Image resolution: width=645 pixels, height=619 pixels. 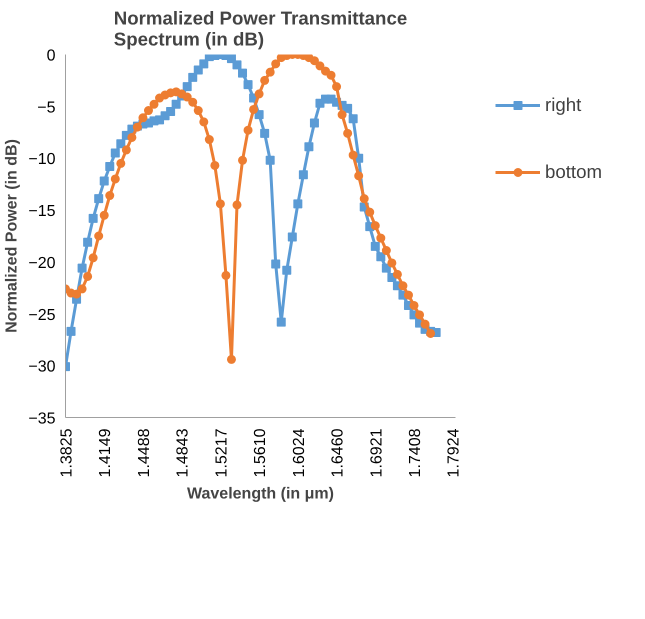 I want to click on chart-title: Normalized Power Transmittance Spectrum (in dB), so click(x=261, y=29).